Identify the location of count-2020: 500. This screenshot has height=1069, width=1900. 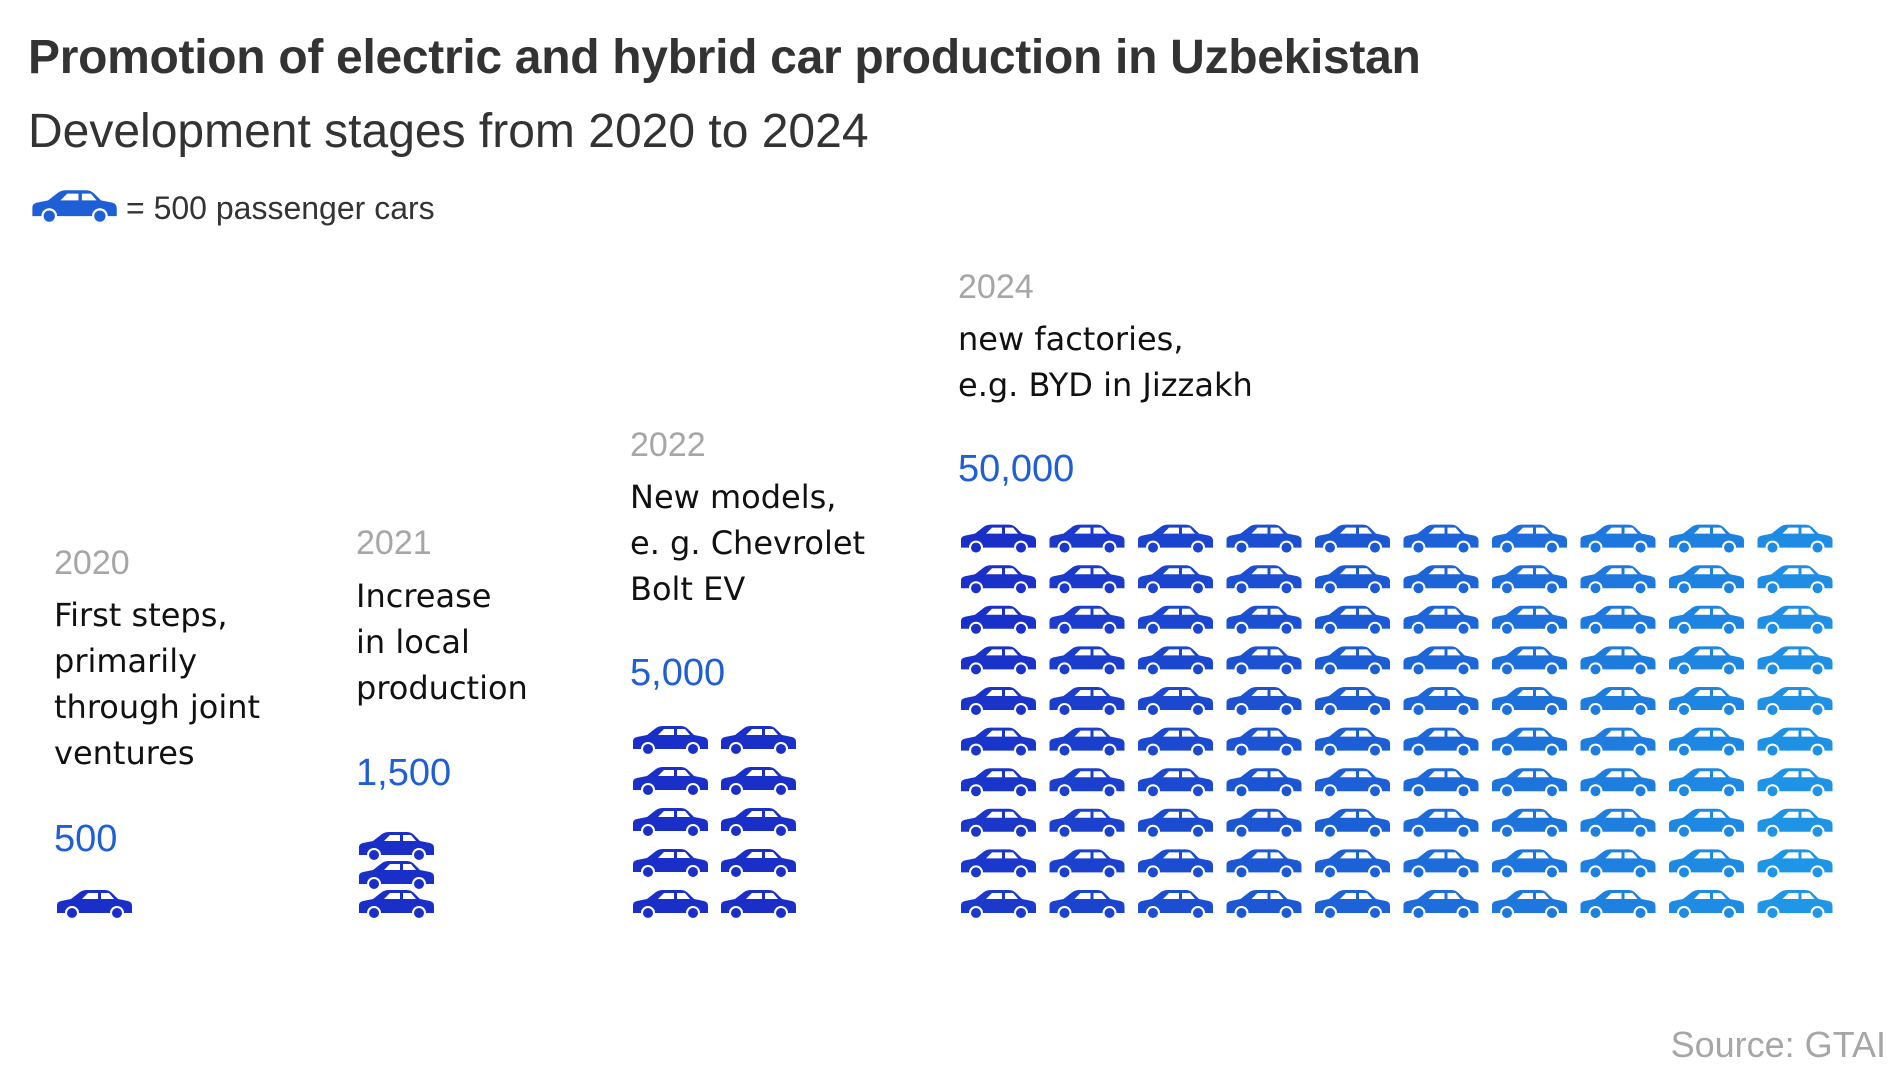
(86, 839).